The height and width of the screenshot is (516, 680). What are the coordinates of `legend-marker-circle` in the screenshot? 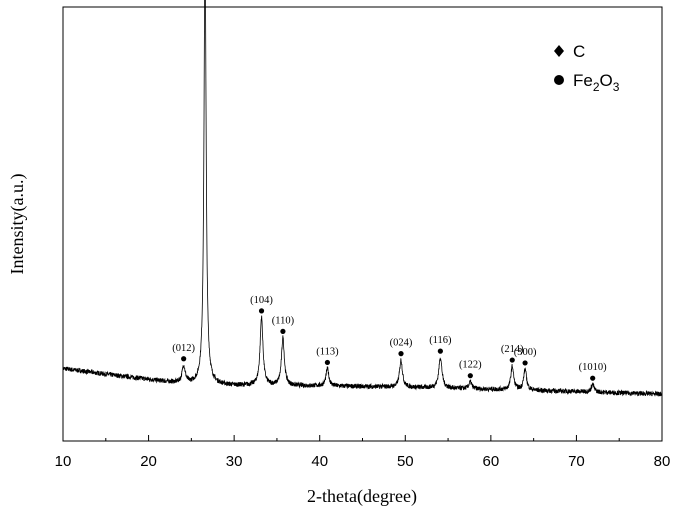 It's located at (559, 80).